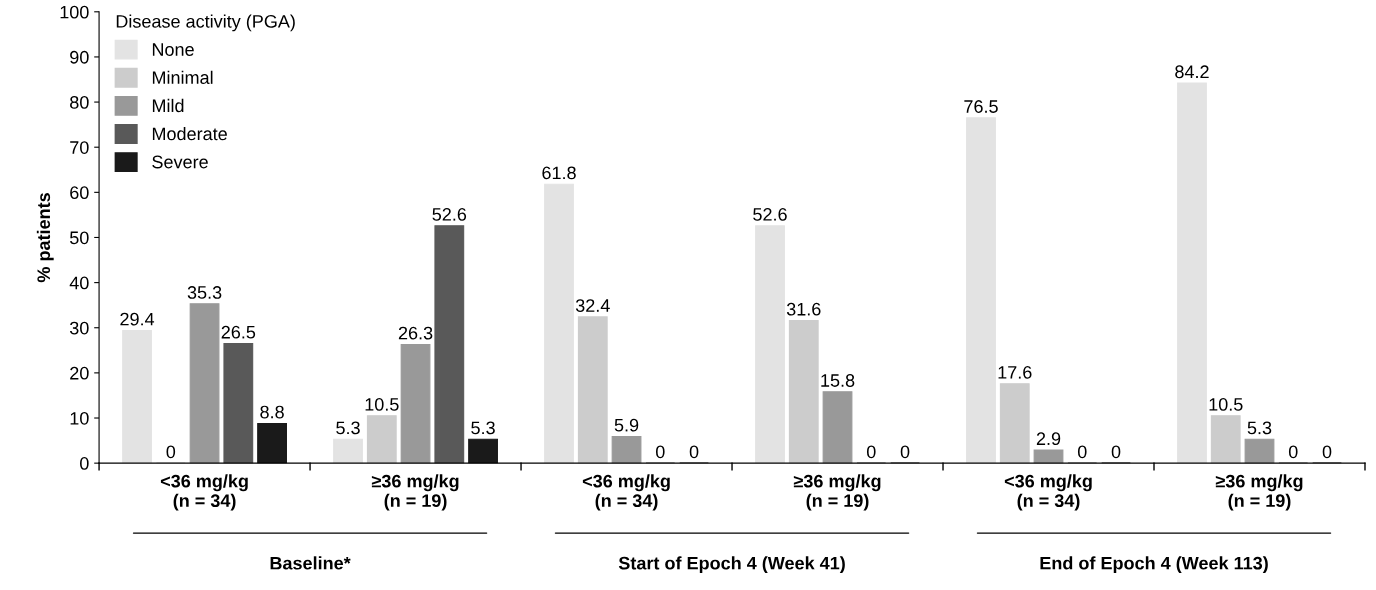  Describe the element at coordinates (415, 333) in the screenshot. I see `data-label: 26.3` at that location.